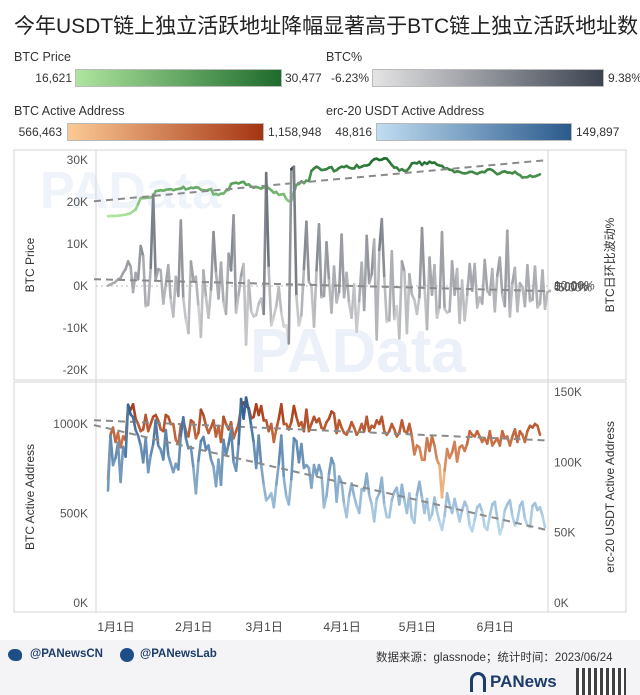 Image resolution: width=640 pixels, height=695 pixels. Describe the element at coordinates (15, 655) in the screenshot. I see `twitter-icon` at that location.